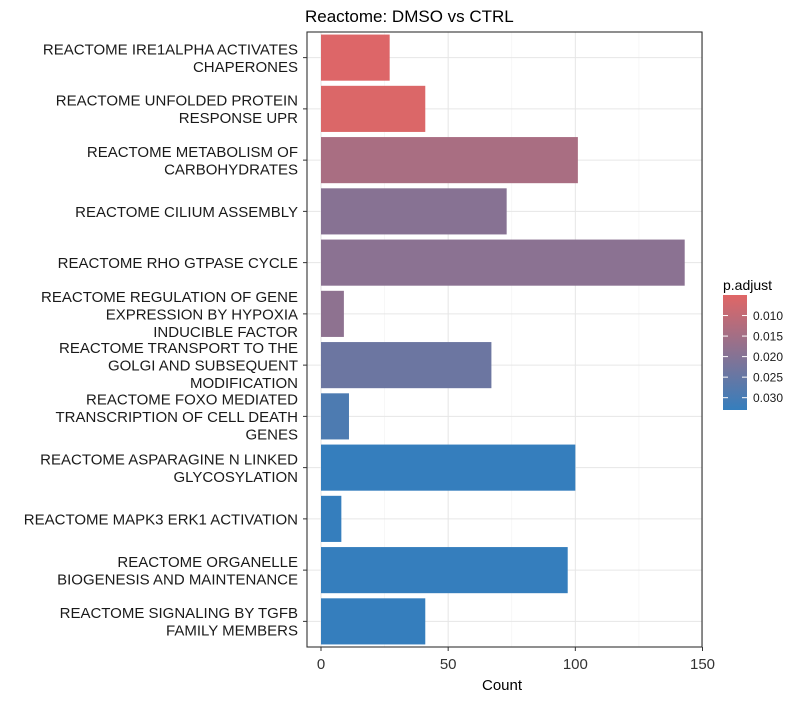 Image resolution: width=800 pixels, height=705 pixels. Describe the element at coordinates (203, 366) in the screenshot. I see `y-tick-label-line: GOLGI AND SUBSEQUENT` at that location.